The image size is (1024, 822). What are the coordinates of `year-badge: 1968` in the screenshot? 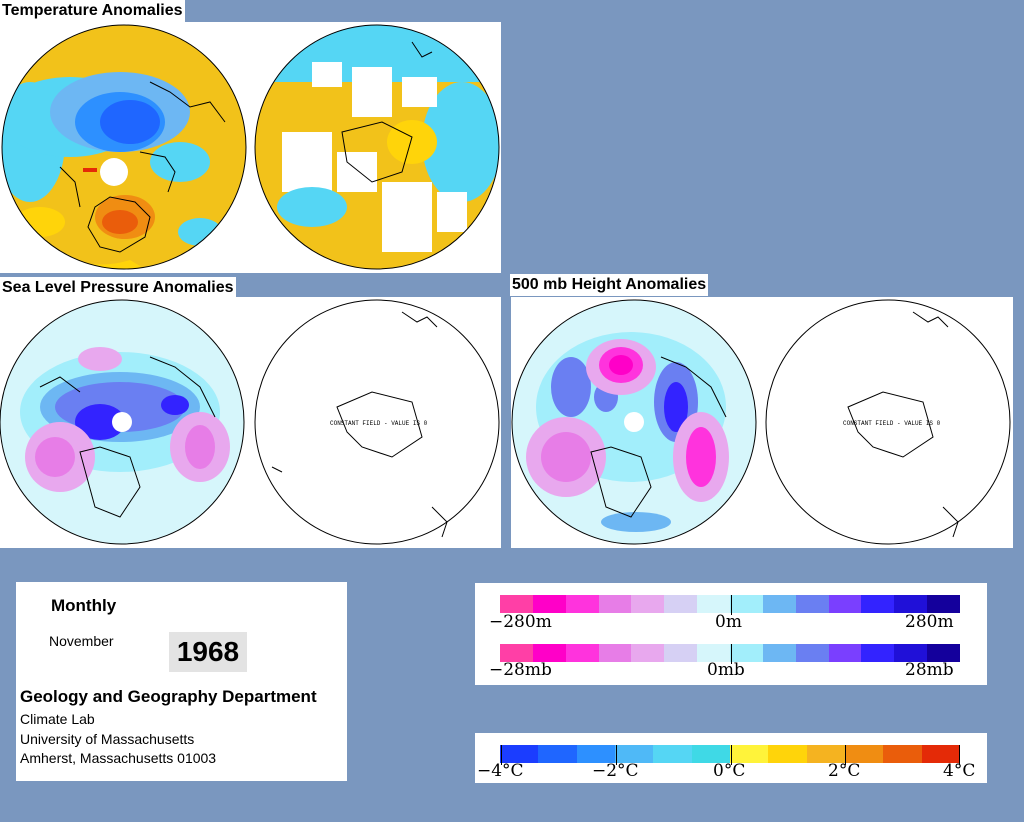 It's located at (208, 652).